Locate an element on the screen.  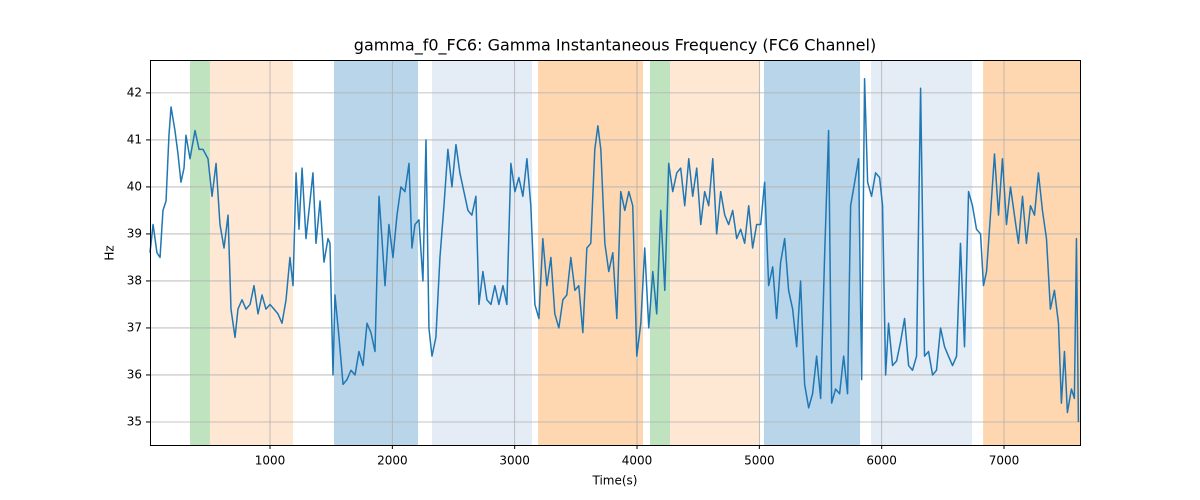
x-tick-label: 6000 is located at coordinates (881, 461).